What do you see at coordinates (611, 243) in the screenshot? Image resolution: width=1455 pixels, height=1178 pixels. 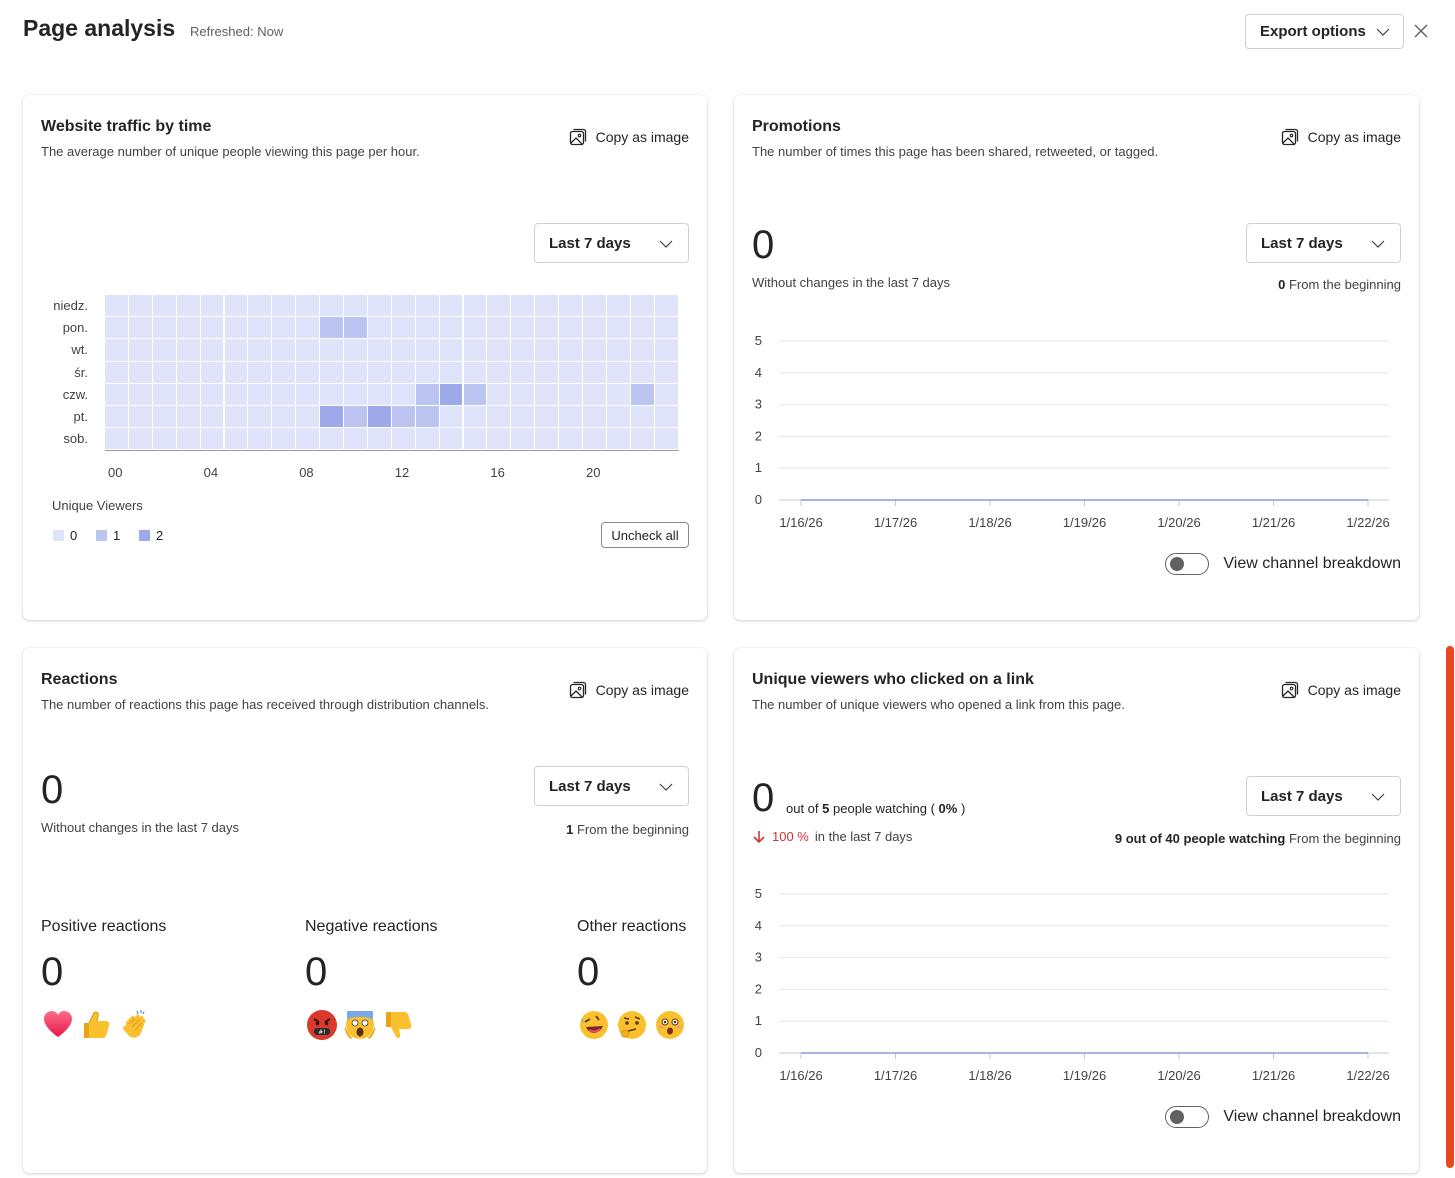 I see `traffic-range-dropdown: Last 7 days` at bounding box center [611, 243].